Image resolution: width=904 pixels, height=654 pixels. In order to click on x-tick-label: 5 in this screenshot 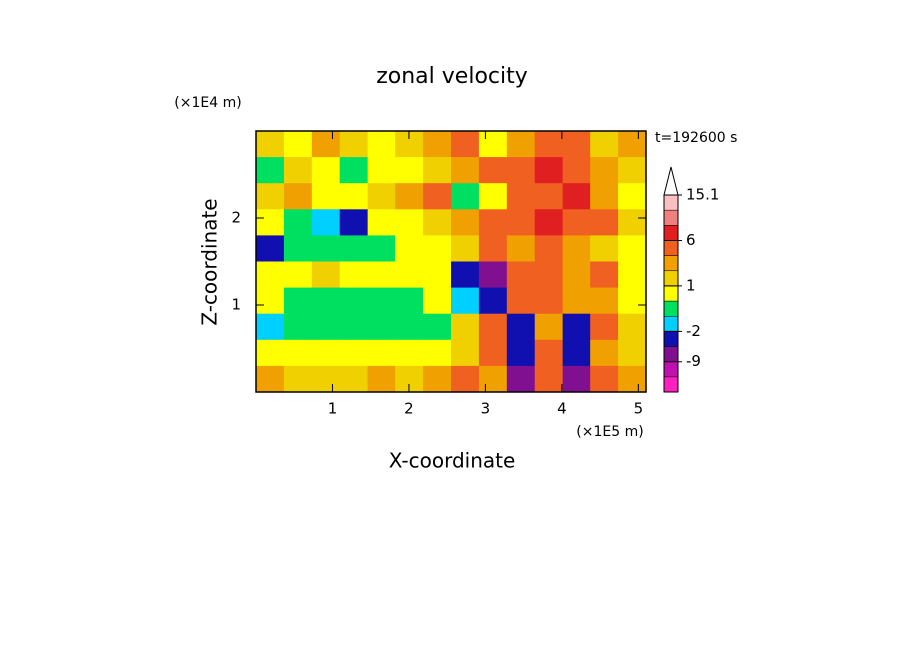, I will do `click(639, 409)`.